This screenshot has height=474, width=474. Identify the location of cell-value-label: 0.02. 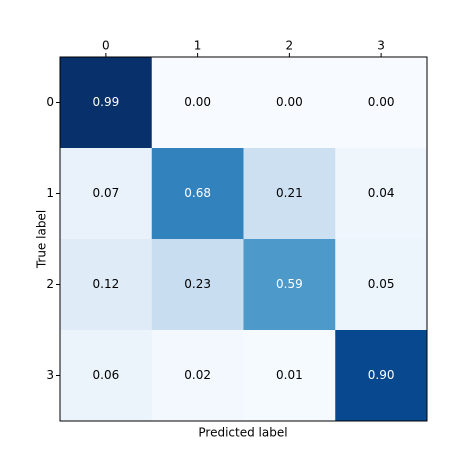
(197, 375).